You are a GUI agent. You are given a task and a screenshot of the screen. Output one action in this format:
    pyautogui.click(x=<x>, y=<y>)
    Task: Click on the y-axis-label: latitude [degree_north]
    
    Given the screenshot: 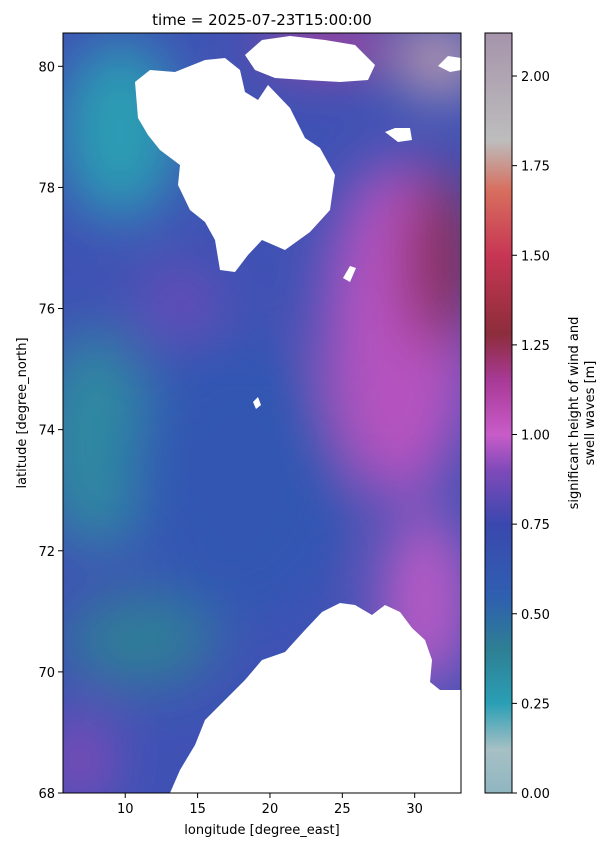 What is the action you would take?
    pyautogui.click(x=22, y=412)
    